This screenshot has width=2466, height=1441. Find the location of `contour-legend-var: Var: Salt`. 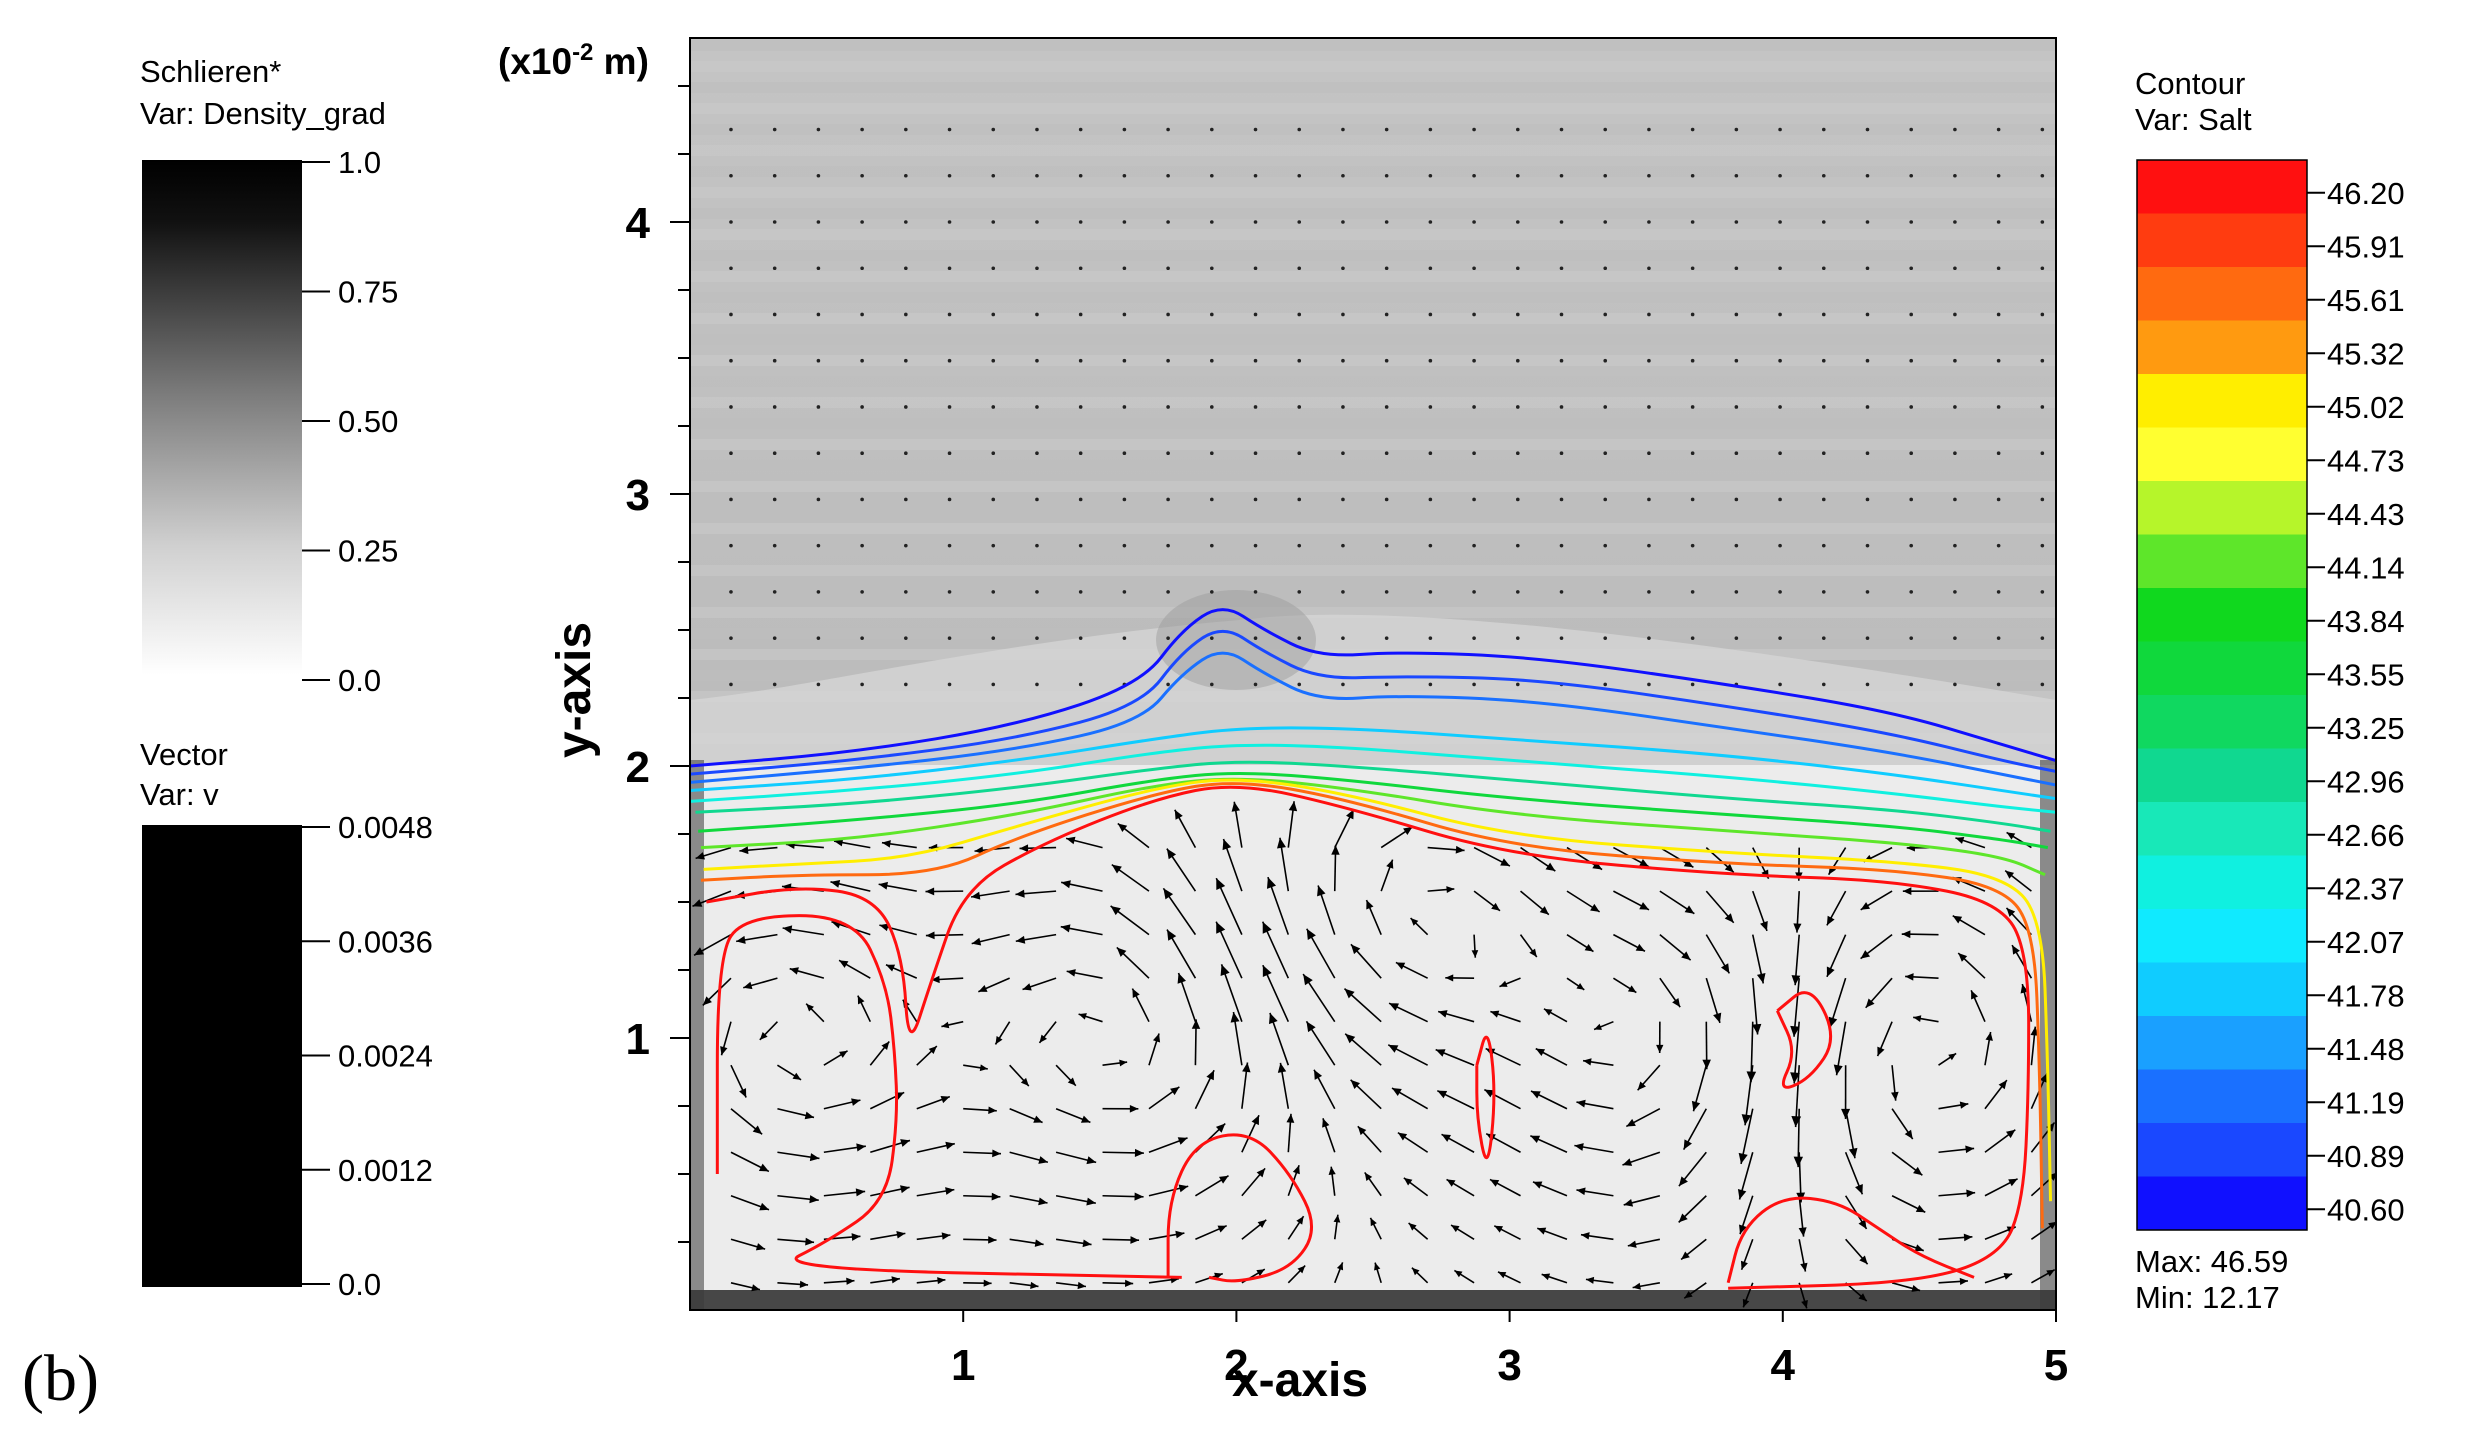

contour-legend-var: Var: Salt is located at coordinates (2193, 119).